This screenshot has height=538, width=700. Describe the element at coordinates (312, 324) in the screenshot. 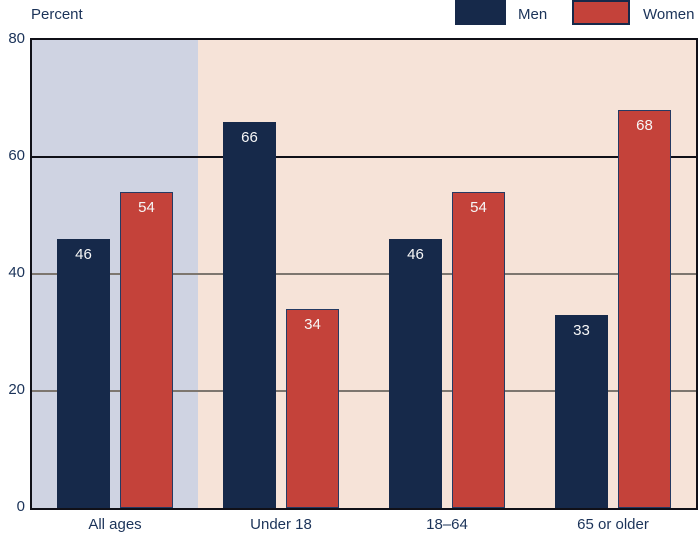

I see `bar-value-label: 34` at that location.